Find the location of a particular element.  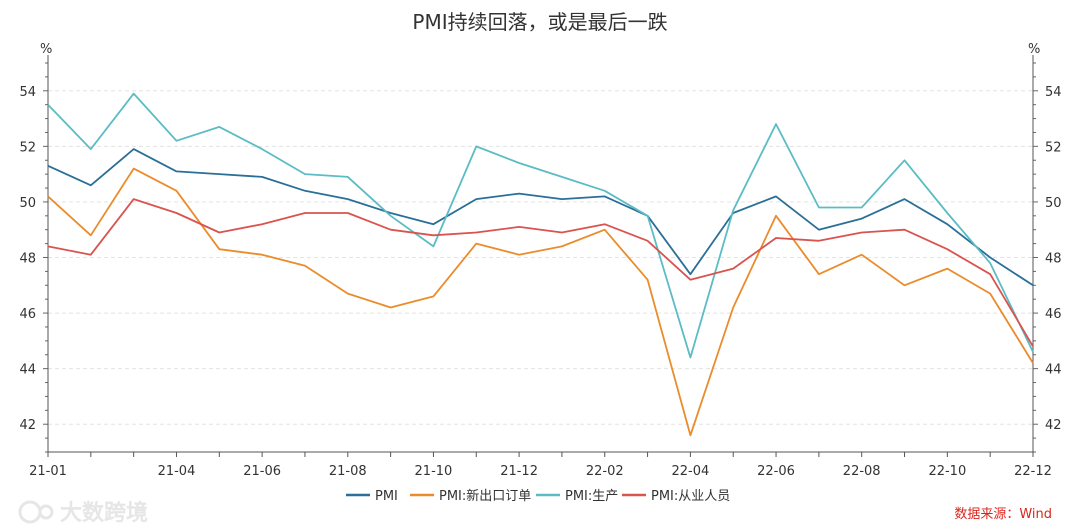

y-tick-label-left: 52 is located at coordinates (27, 147).